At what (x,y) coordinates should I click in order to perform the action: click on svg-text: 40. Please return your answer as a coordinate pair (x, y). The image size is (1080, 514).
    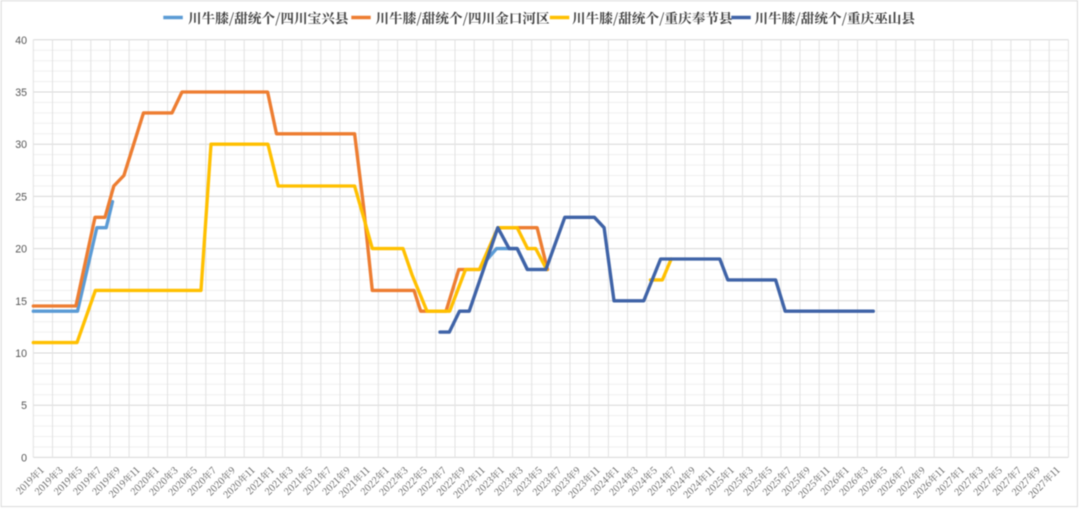
    Looking at the image, I should click on (21, 41).